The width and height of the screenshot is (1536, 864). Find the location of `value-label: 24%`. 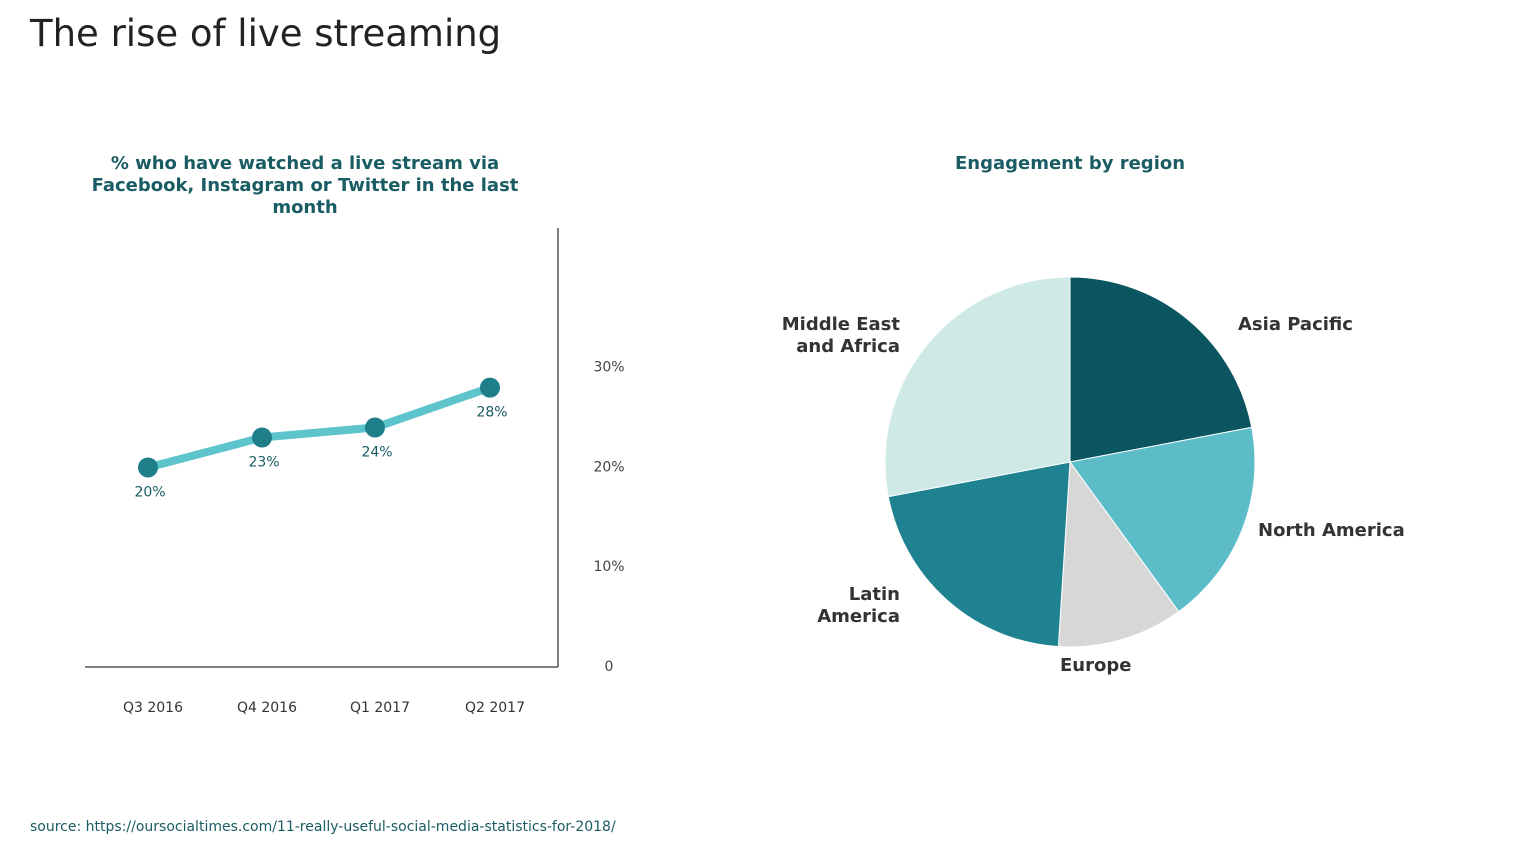

value-label: 24% is located at coordinates (376, 453).